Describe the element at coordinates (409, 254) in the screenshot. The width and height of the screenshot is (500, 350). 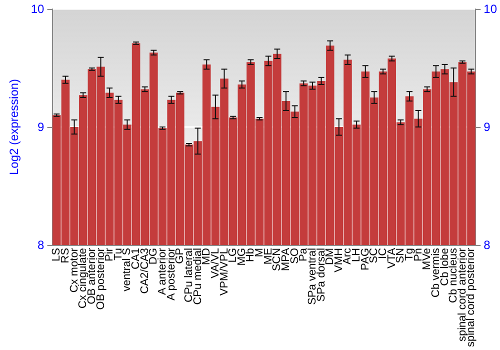
I see `x-tick-label: Tg` at that location.